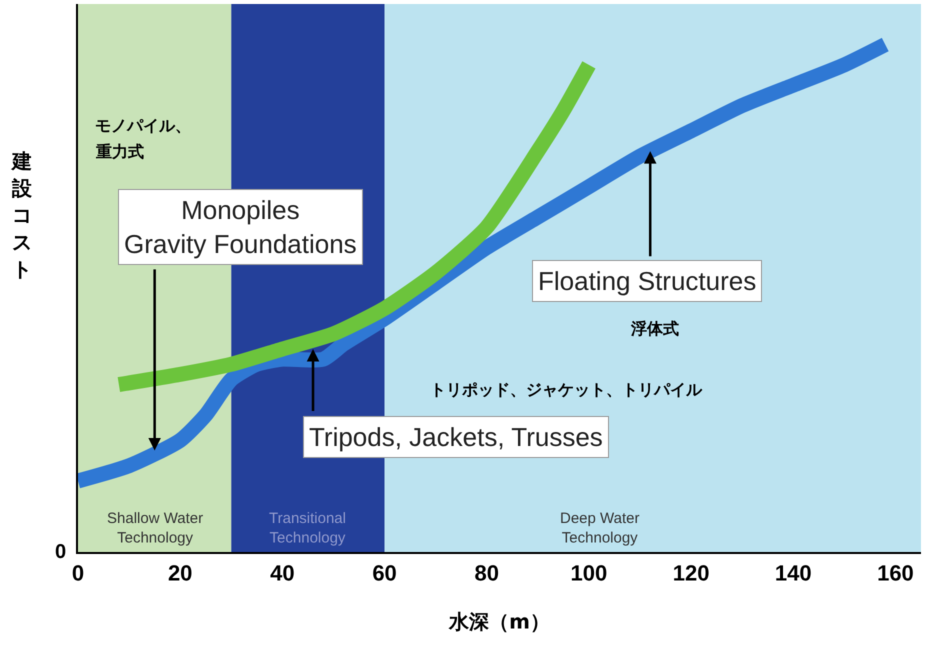 The height and width of the screenshot is (664, 931). I want to click on x-tick-label: 120, so click(691, 573).